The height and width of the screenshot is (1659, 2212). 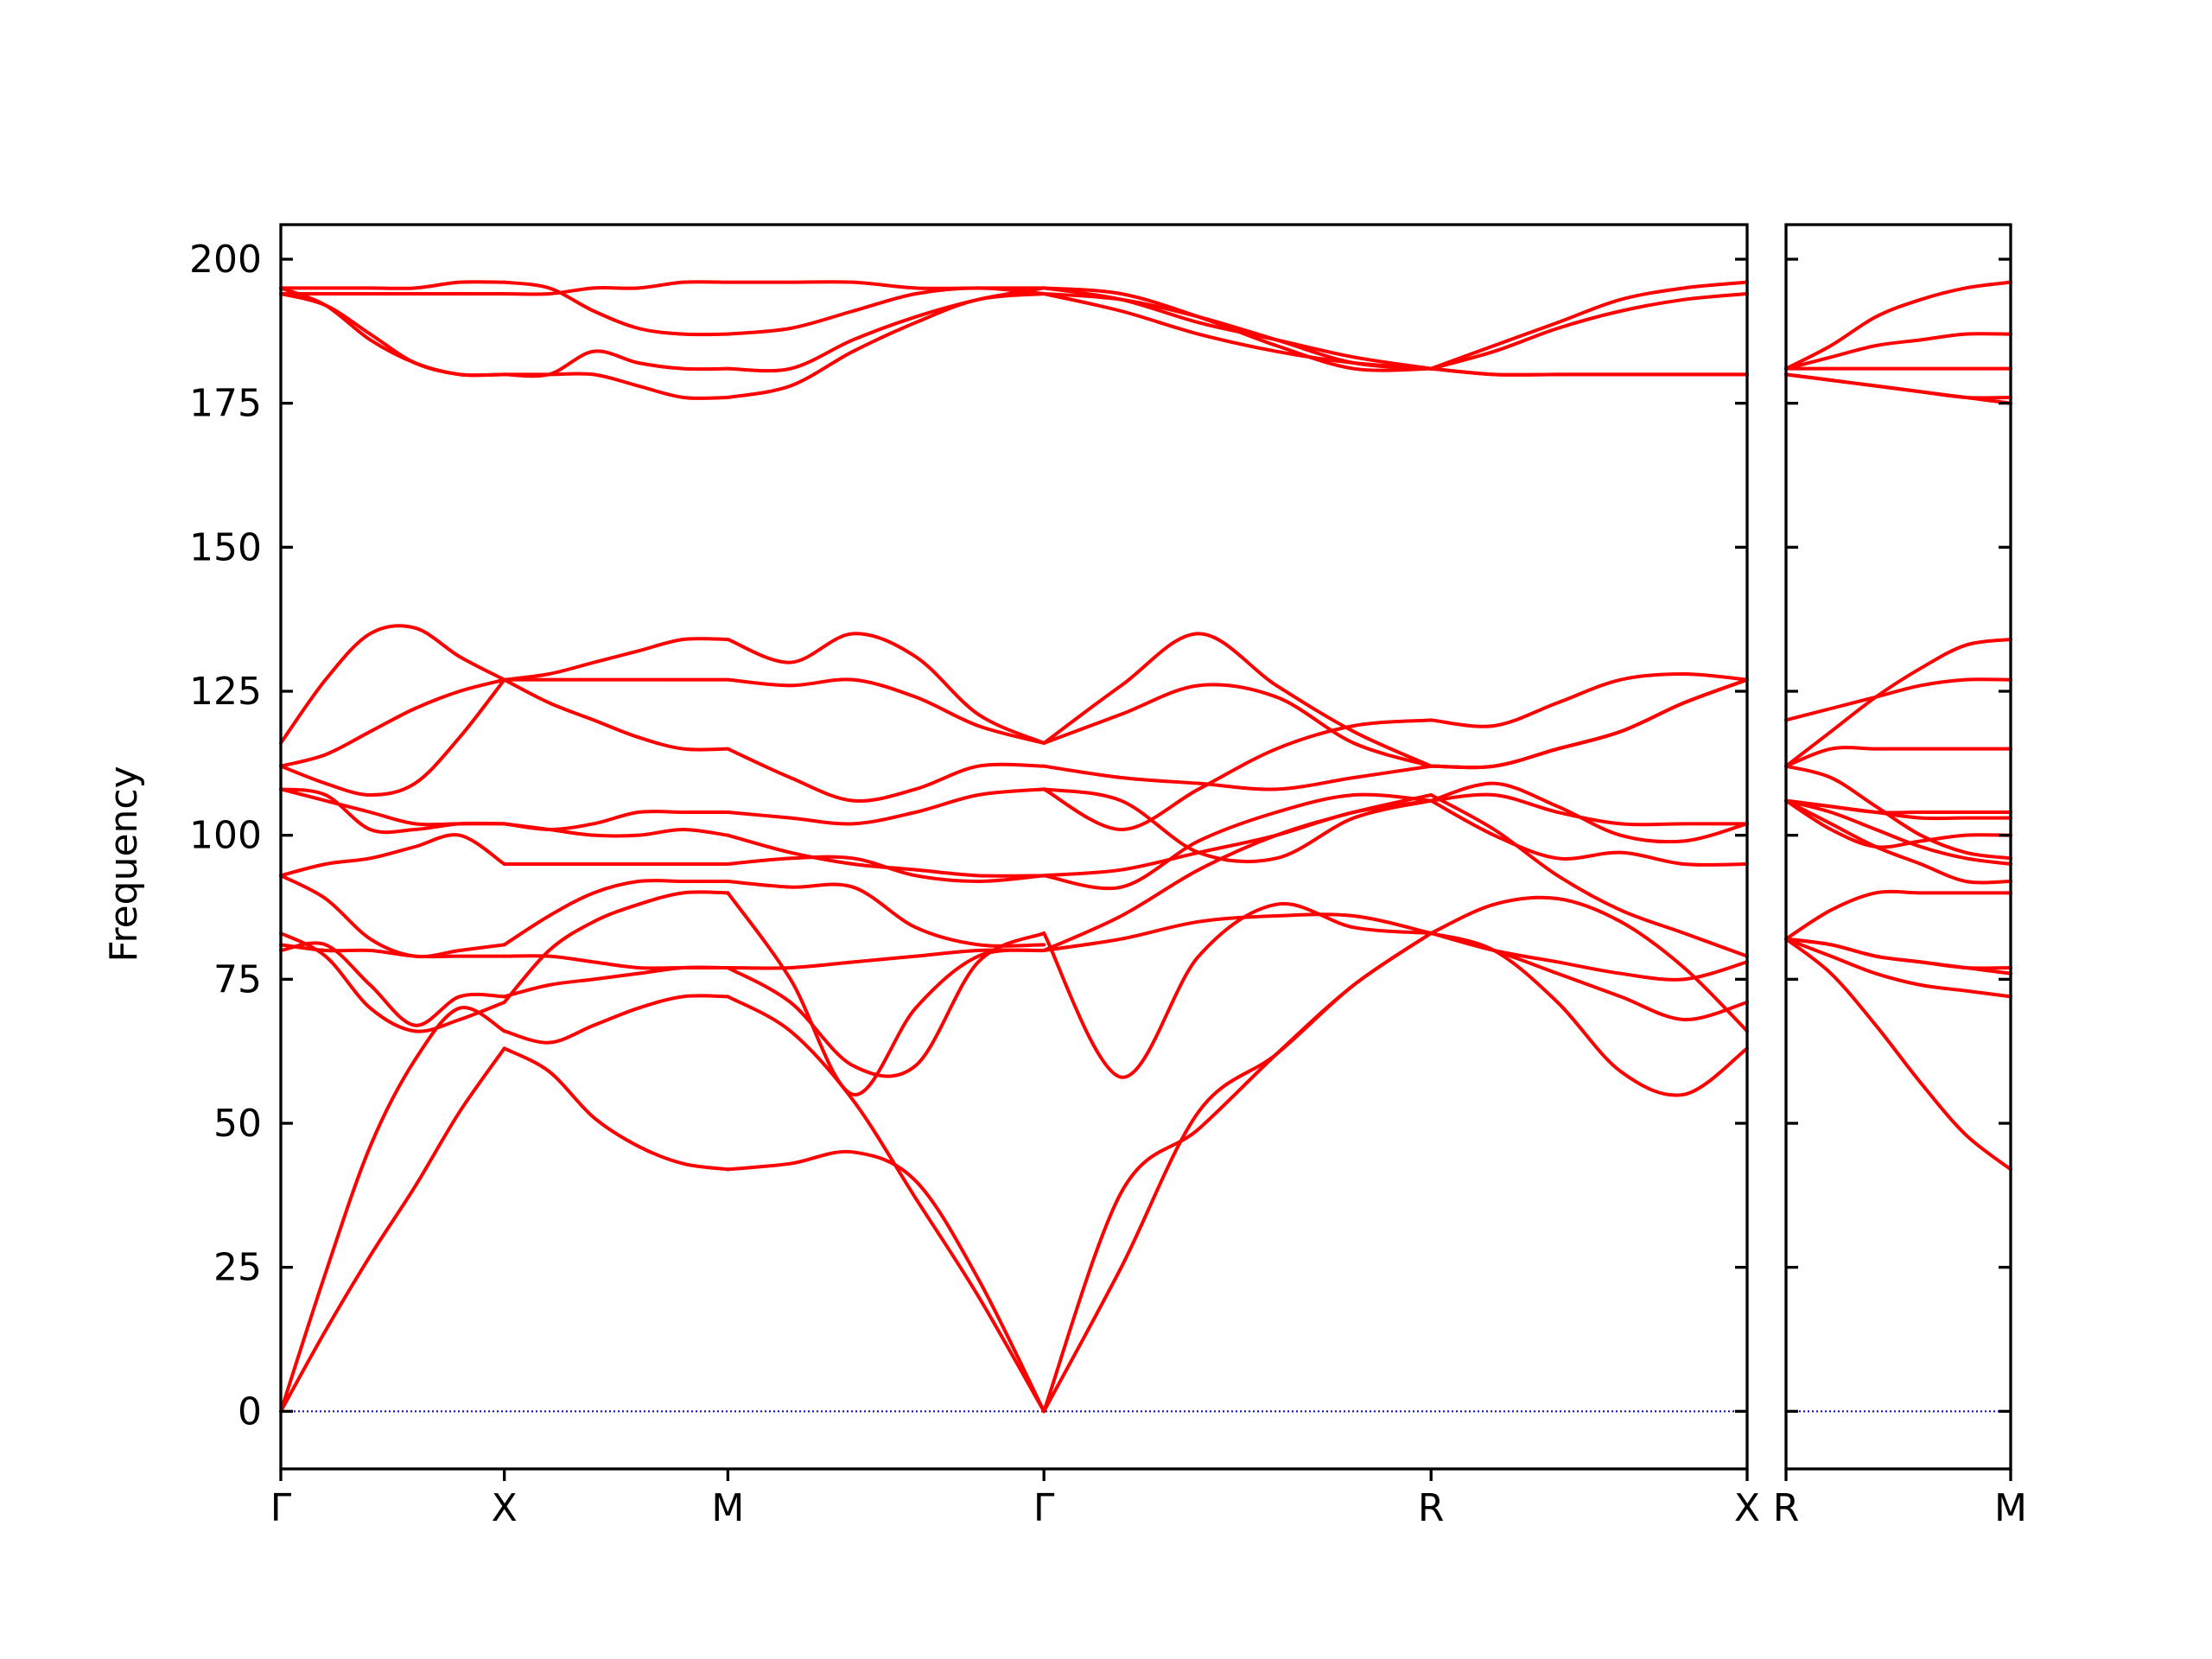 I want to click on band-p1-s5-b1, so click(x=1589, y=1014).